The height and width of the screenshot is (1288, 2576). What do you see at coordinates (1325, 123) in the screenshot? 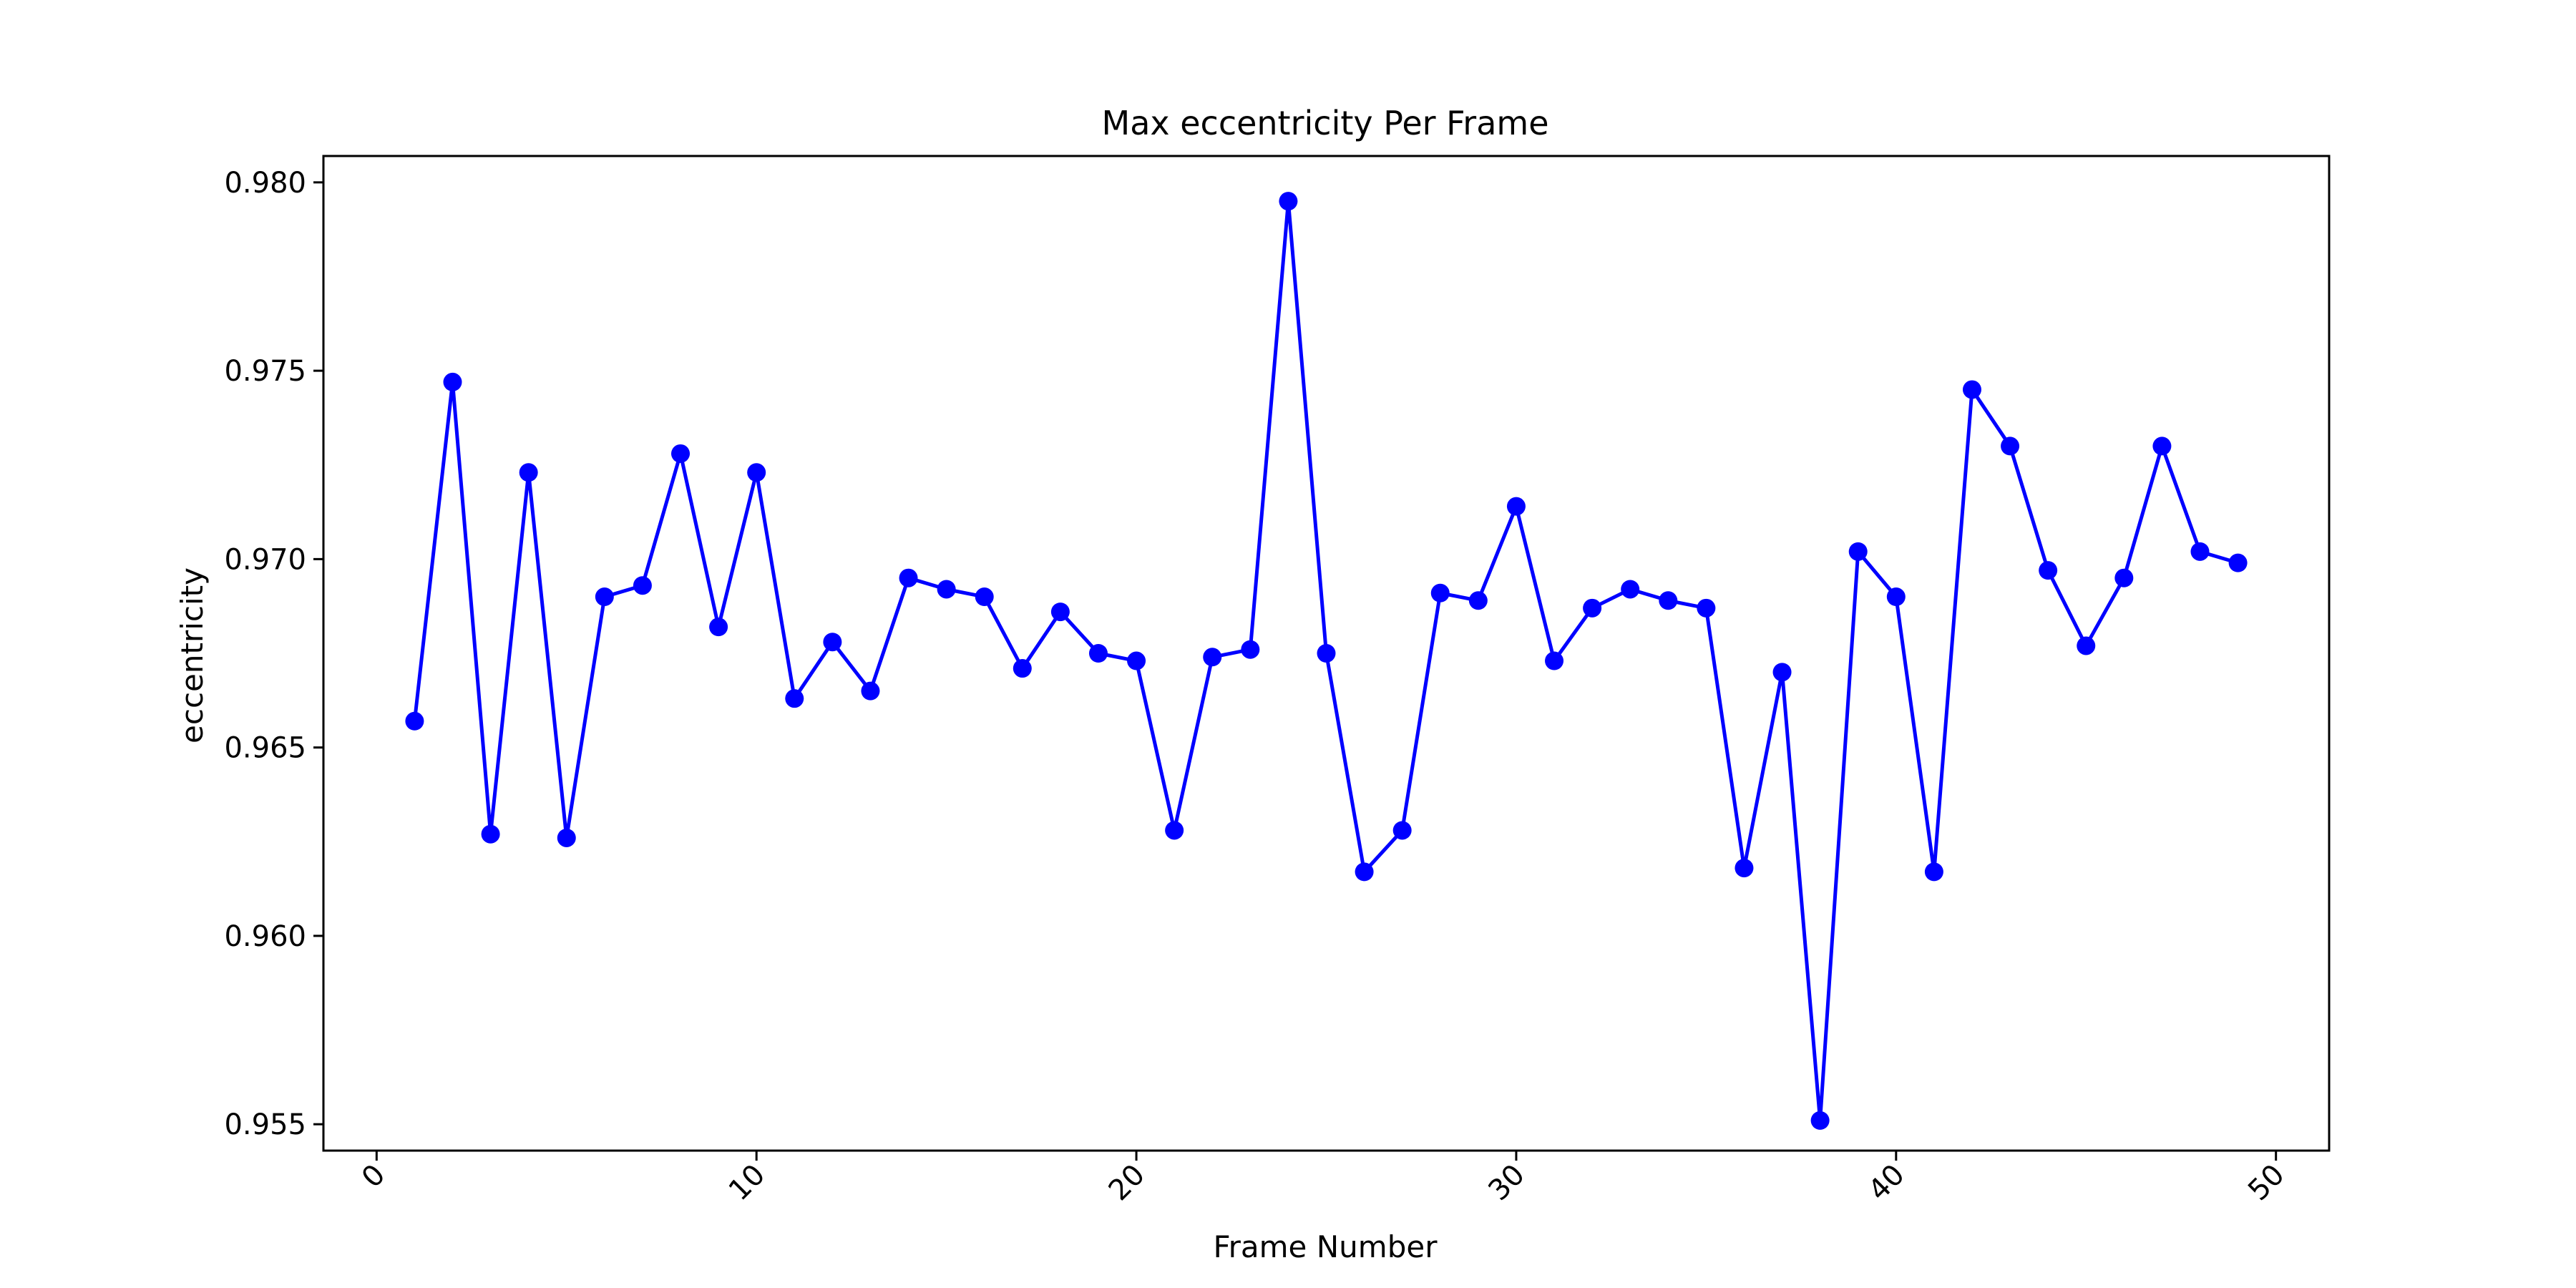
I see `chart-title: Max eccentricity Per Frame` at bounding box center [1325, 123].